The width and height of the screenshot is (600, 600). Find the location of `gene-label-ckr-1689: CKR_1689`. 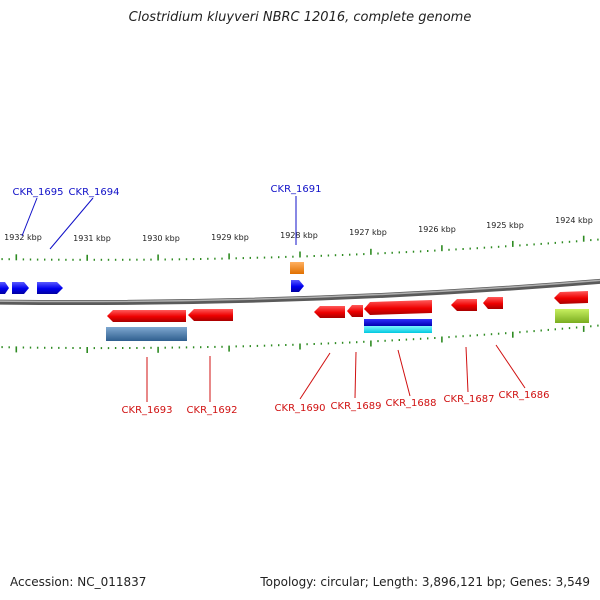

gene-label-ckr-1689: CKR_1689 is located at coordinates (356, 406).